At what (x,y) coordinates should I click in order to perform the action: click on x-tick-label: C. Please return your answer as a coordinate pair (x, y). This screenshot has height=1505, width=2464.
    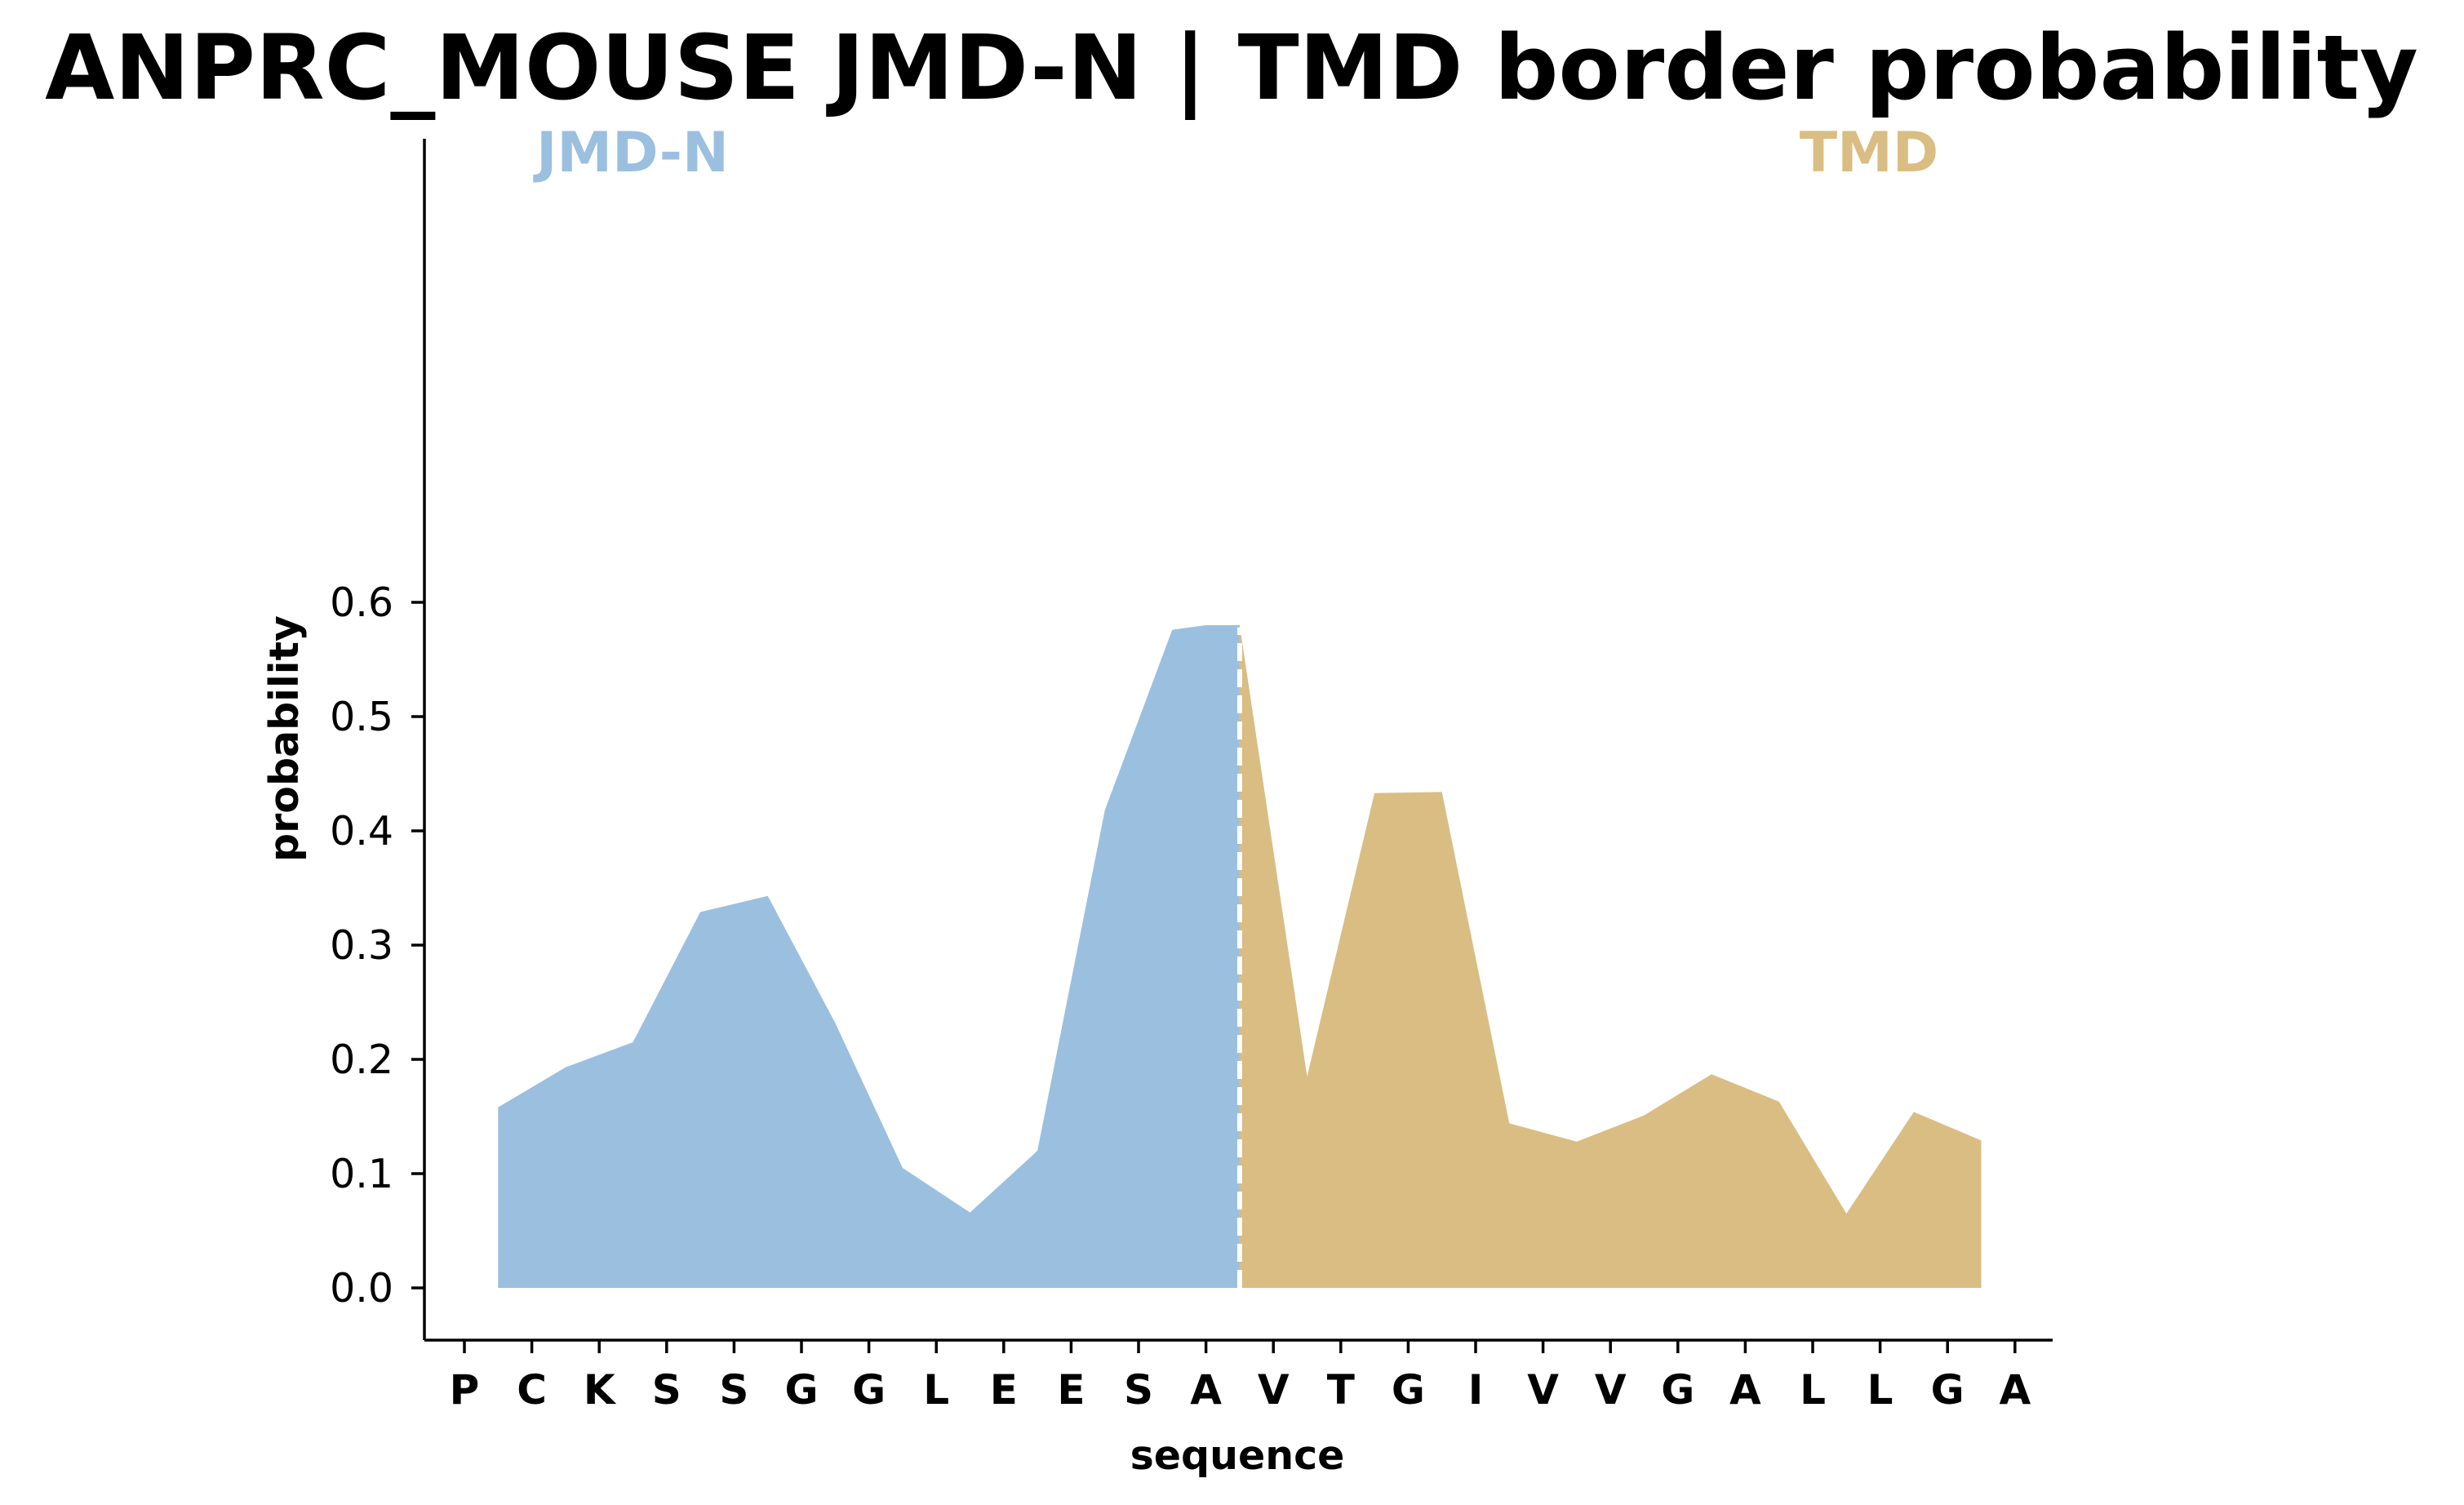
    Looking at the image, I should click on (532, 1390).